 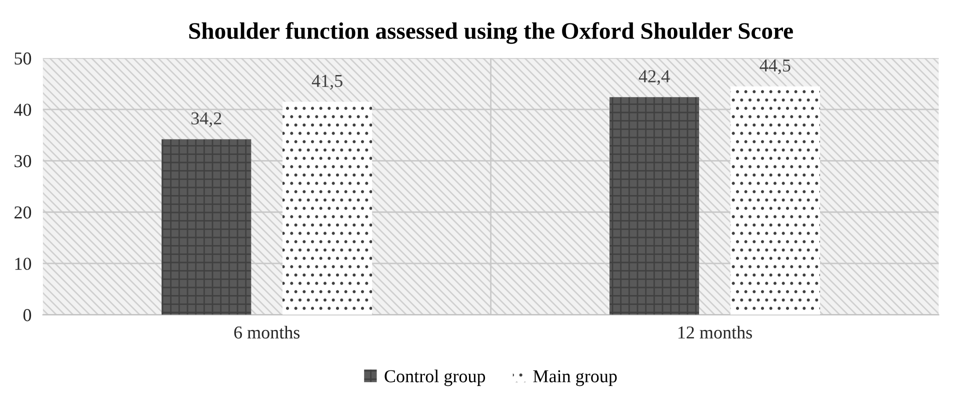 What do you see at coordinates (775, 67) in the screenshot?
I see `data-label: 44,5` at bounding box center [775, 67].